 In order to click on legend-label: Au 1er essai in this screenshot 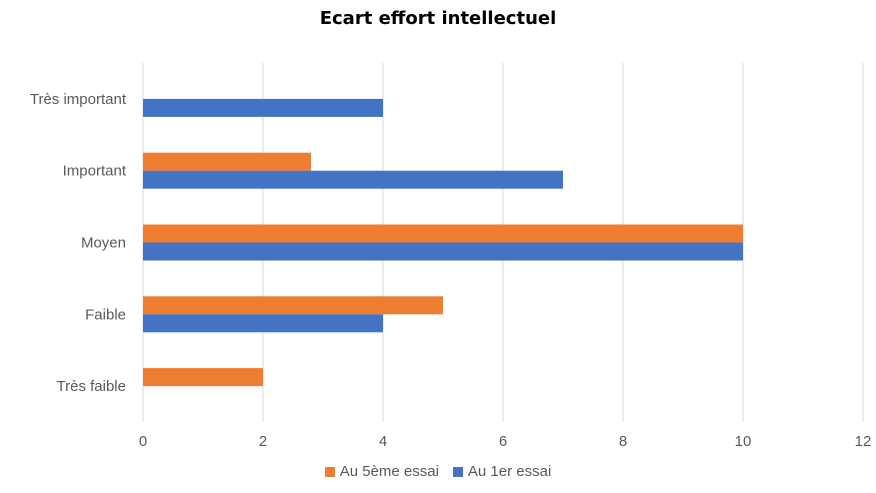, I will do `click(509, 471)`.